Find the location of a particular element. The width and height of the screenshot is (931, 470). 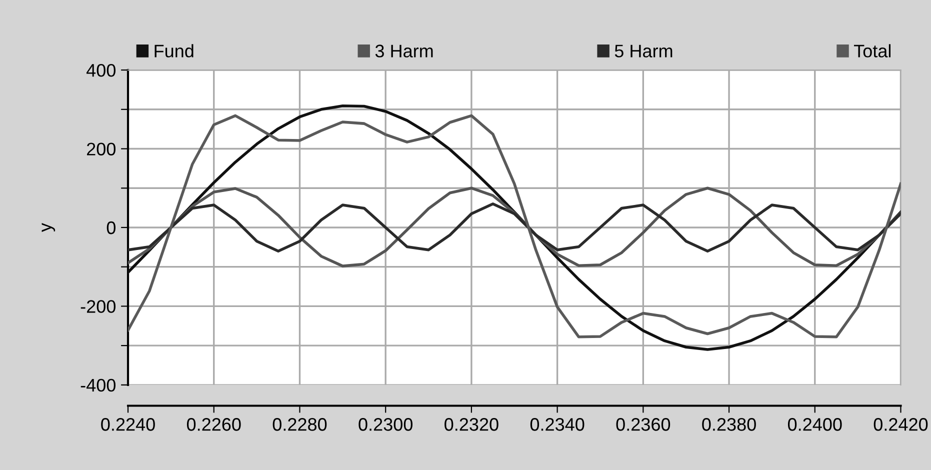

x-tick-label: 0.2320 is located at coordinates (471, 424).